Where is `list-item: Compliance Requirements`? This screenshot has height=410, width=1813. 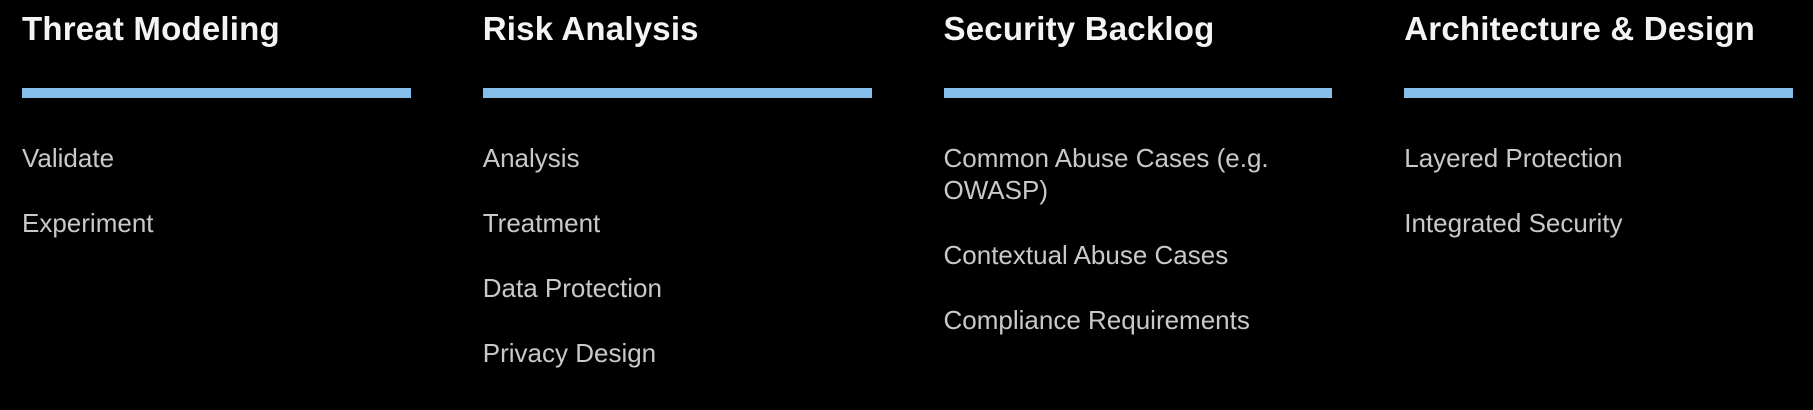
list-item: Compliance Requirements is located at coordinates (1096, 320).